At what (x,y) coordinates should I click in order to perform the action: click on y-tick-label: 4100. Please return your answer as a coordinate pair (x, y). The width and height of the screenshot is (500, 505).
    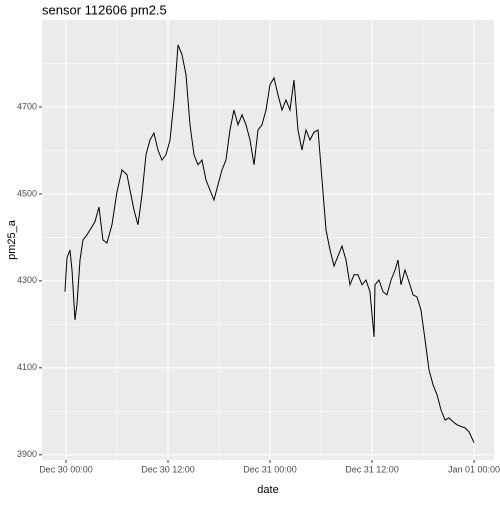
    Looking at the image, I should click on (27, 367).